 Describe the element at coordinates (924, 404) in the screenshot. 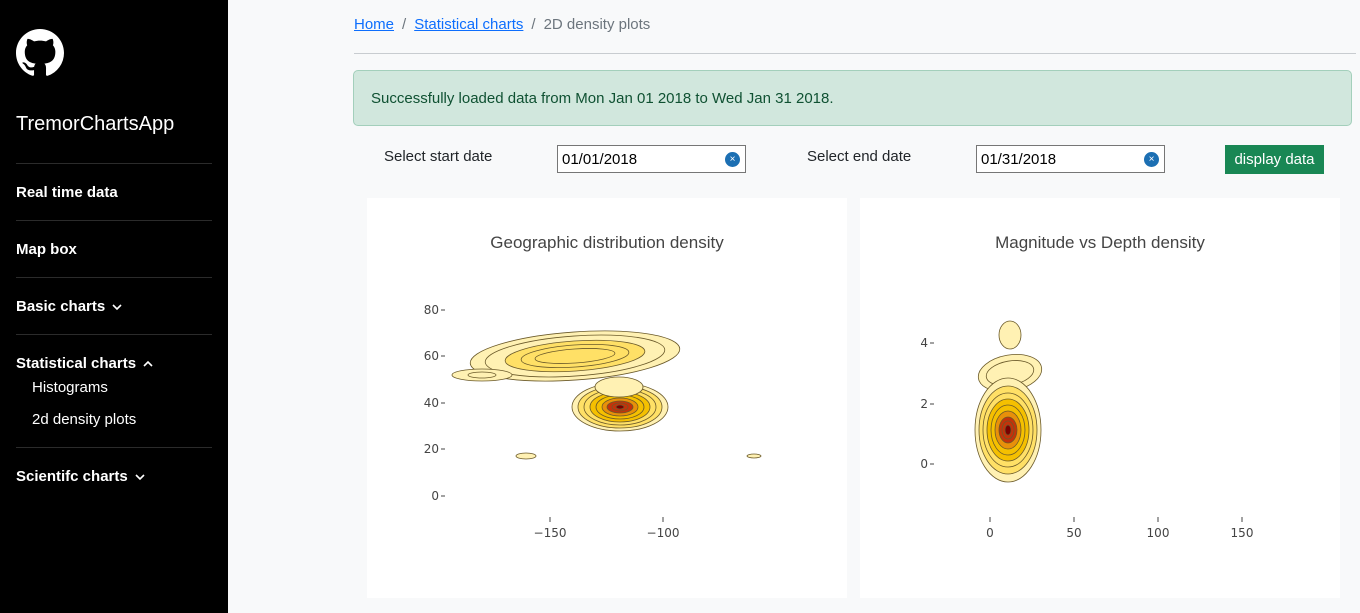

I see `y-tick-label: 2` at that location.